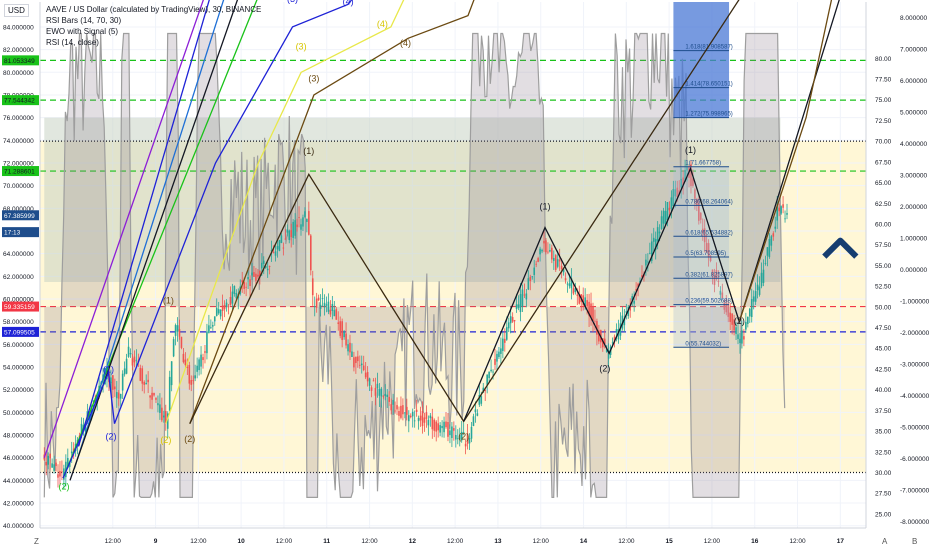  What do you see at coordinates (883, 142) in the screenshot?
I see `rsi-tick-label: 70.00` at bounding box center [883, 142].